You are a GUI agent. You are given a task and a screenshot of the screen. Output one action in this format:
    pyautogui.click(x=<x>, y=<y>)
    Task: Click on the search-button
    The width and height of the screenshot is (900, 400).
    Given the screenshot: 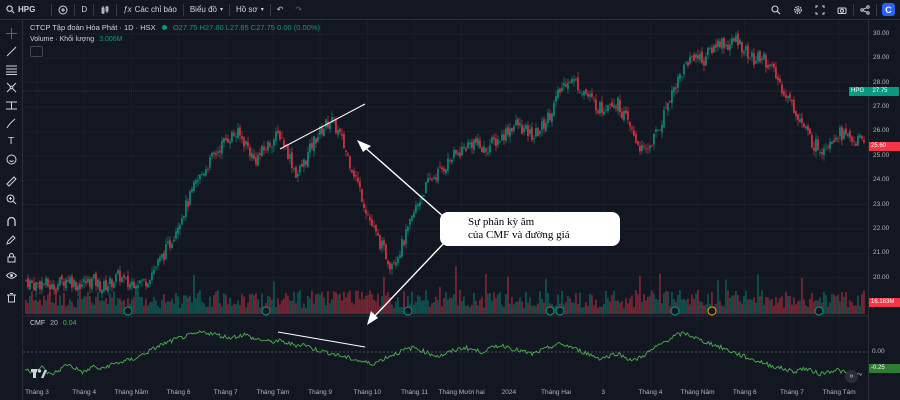 What is the action you would take?
    pyautogui.click(x=776, y=9)
    